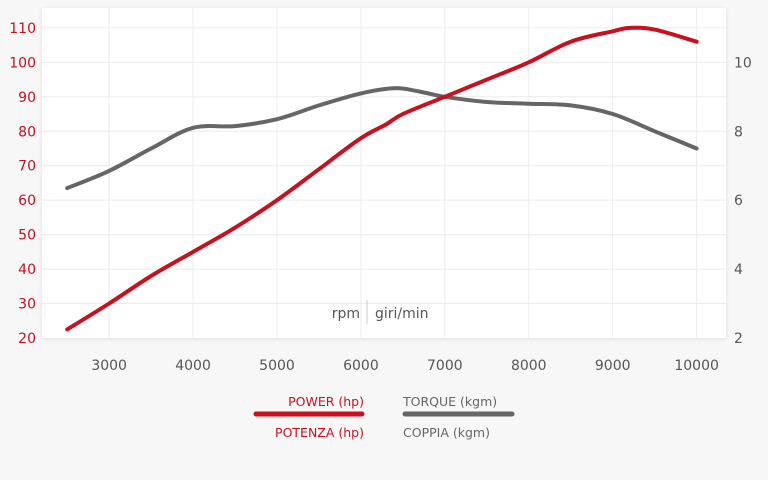  What do you see at coordinates (22, 29) in the screenshot?
I see `y-left-tick-label: 110` at bounding box center [22, 29].